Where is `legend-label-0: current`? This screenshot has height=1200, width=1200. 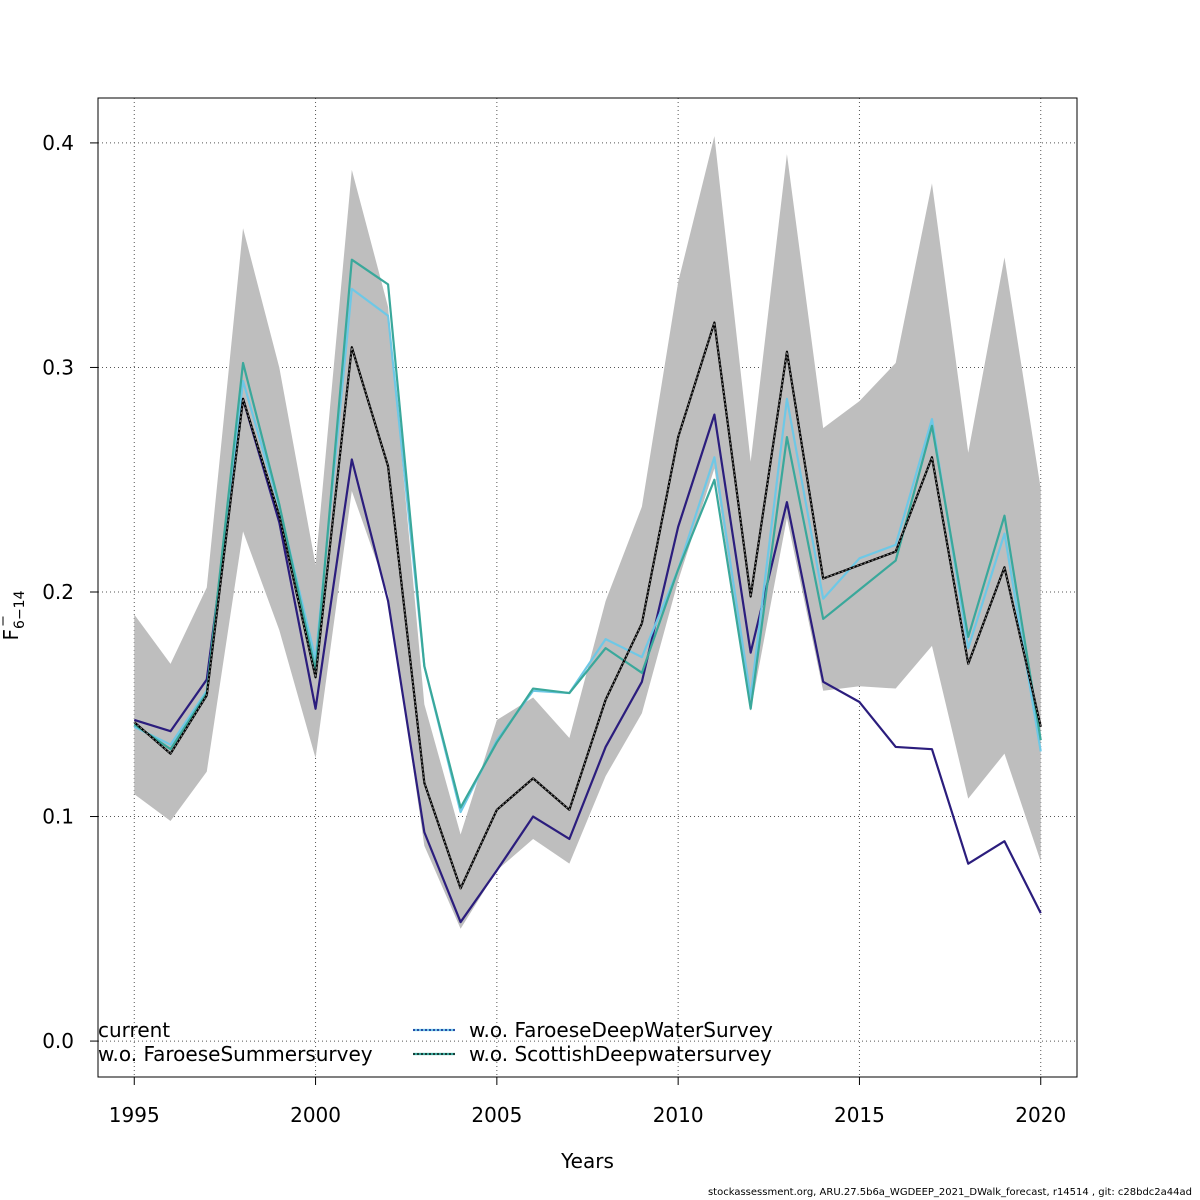 legend-label-0: current is located at coordinates (134, 1030).